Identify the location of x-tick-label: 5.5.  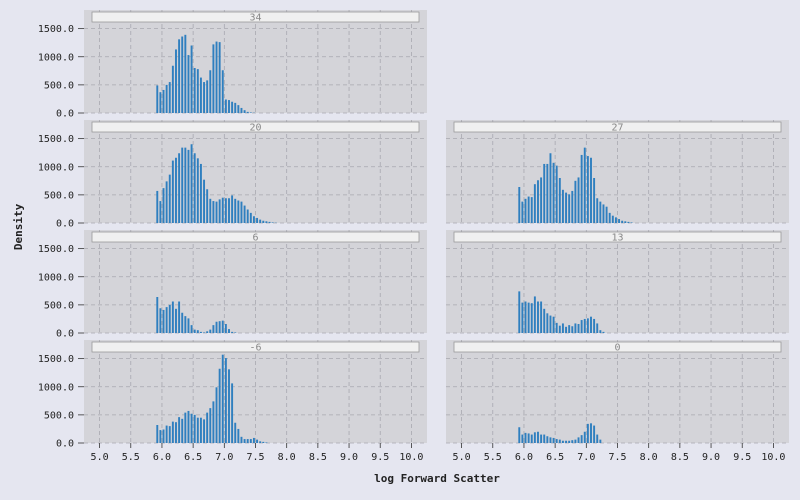
(493, 457).